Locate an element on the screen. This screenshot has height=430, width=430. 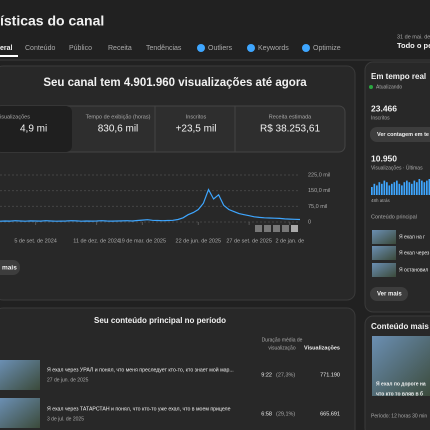
metrics-box is located at coordinates (173, 129).